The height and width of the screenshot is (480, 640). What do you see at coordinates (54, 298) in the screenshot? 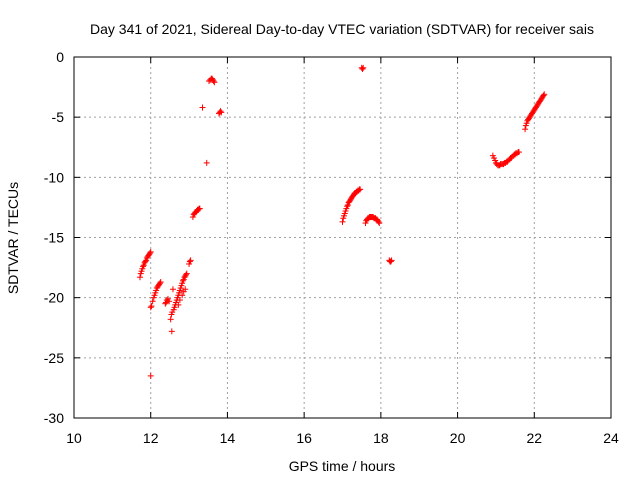
I see `y-tick-label: -20` at bounding box center [54, 298].